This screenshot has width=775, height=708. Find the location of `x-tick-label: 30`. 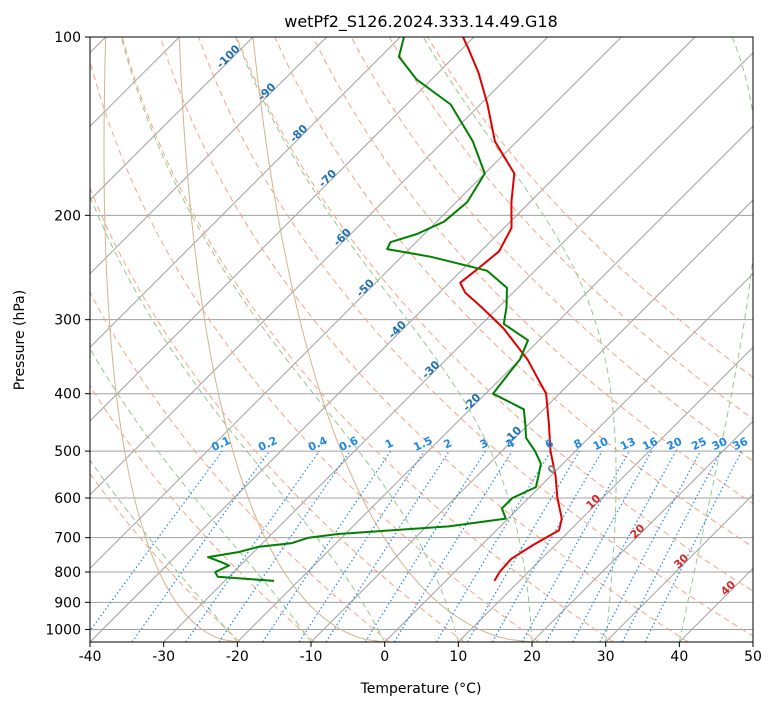

x-tick-label: 30 is located at coordinates (606, 657).